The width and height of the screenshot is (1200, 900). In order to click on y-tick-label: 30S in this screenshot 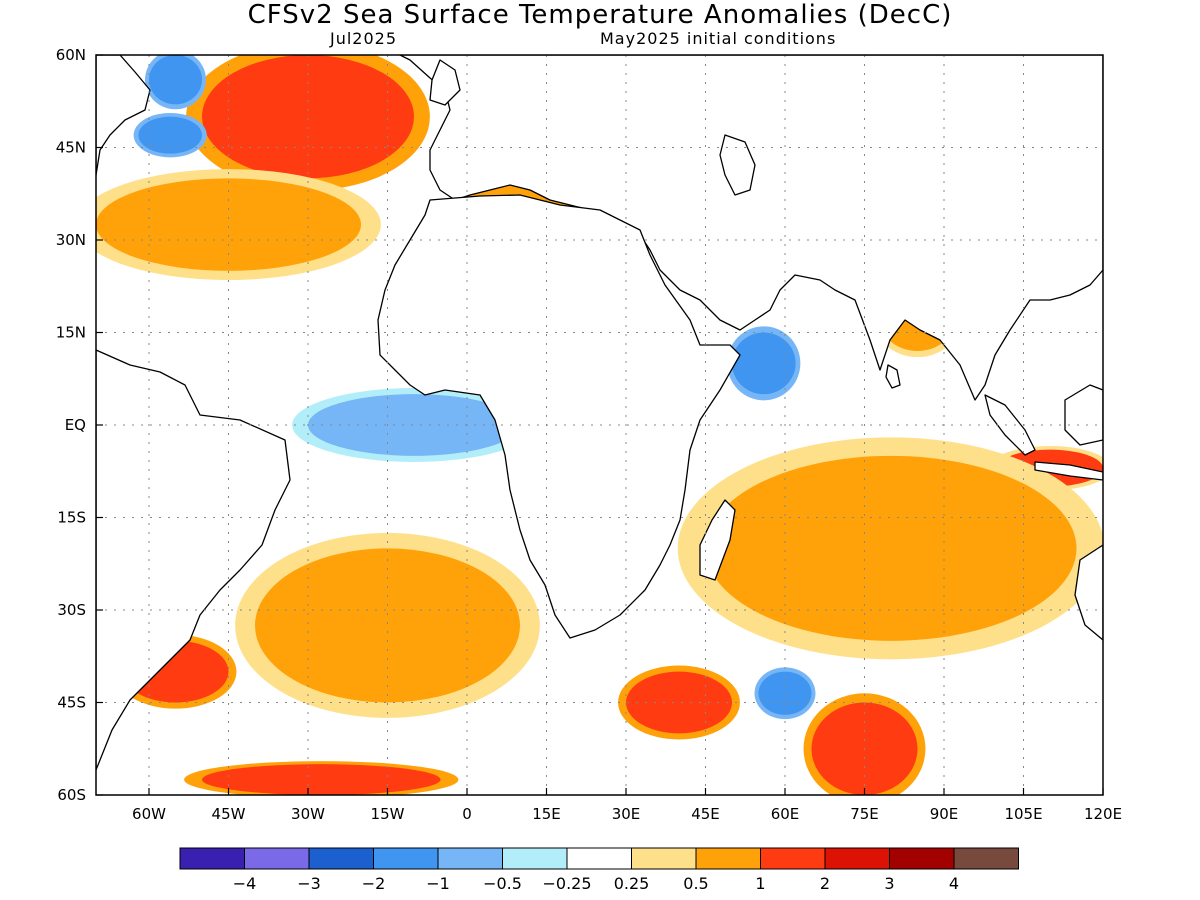, I will do `click(71, 610)`.